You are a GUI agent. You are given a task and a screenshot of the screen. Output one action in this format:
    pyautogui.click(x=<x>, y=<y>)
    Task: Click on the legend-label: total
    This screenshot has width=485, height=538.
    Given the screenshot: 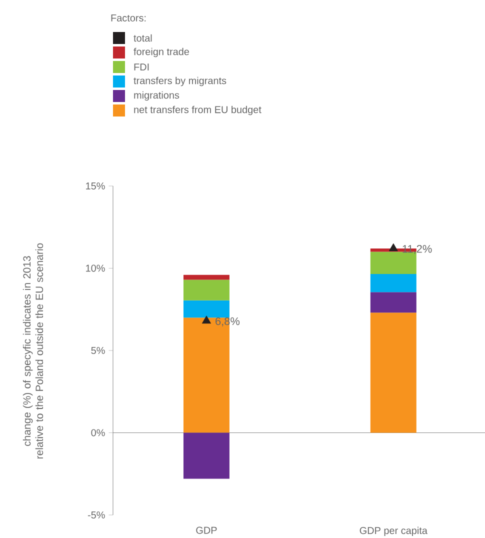 What is the action you would take?
    pyautogui.click(x=143, y=38)
    